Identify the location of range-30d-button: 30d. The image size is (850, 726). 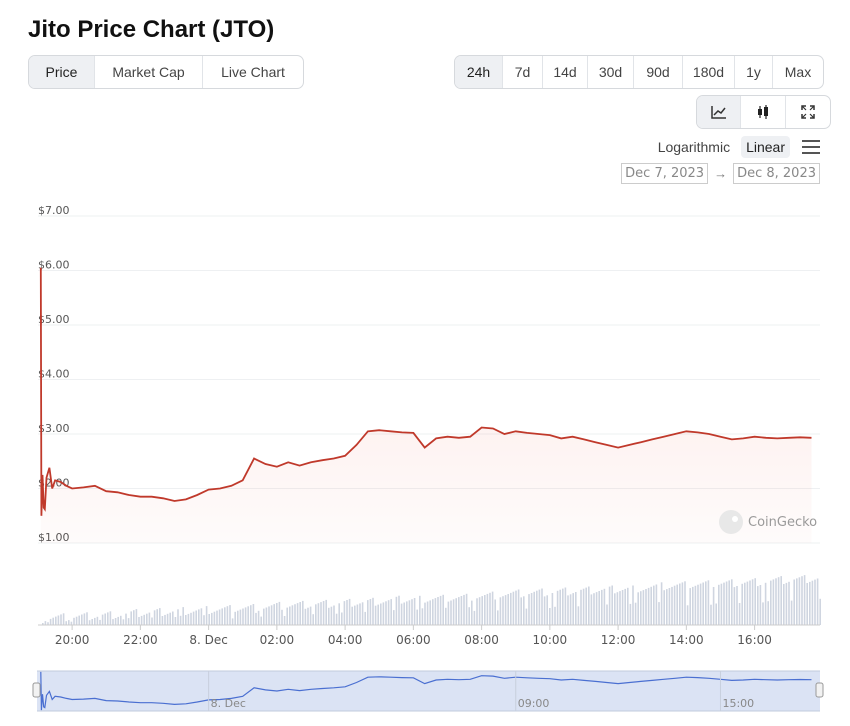
(611, 72).